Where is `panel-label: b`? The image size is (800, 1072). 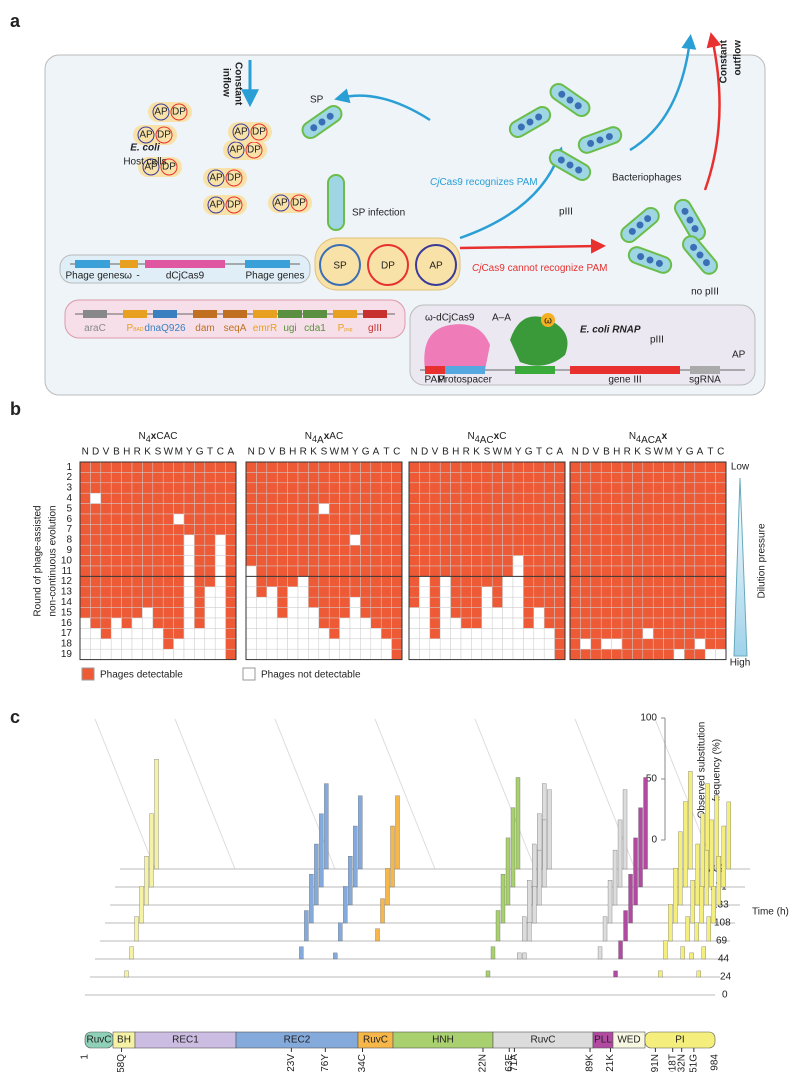 panel-label: b is located at coordinates (15, 409).